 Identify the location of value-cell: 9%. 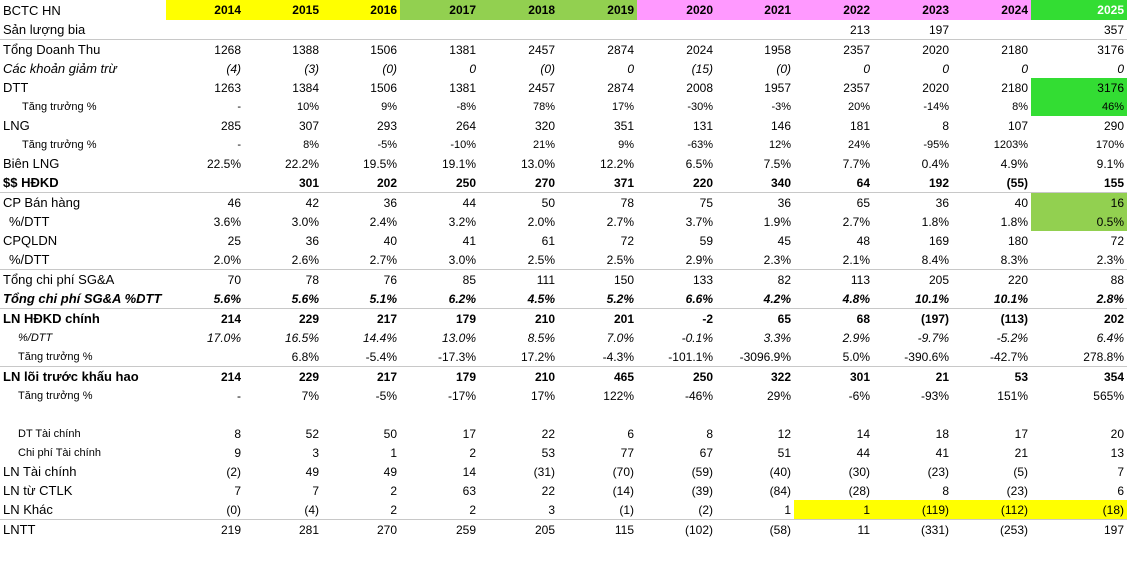
(389, 106).